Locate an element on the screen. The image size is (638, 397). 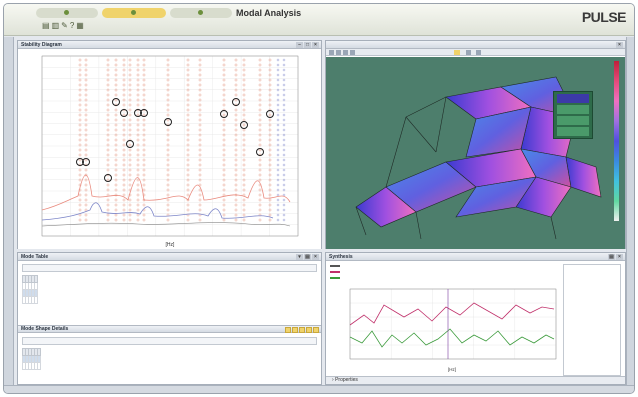
minimize-icon: – is located at coordinates (299, 45).